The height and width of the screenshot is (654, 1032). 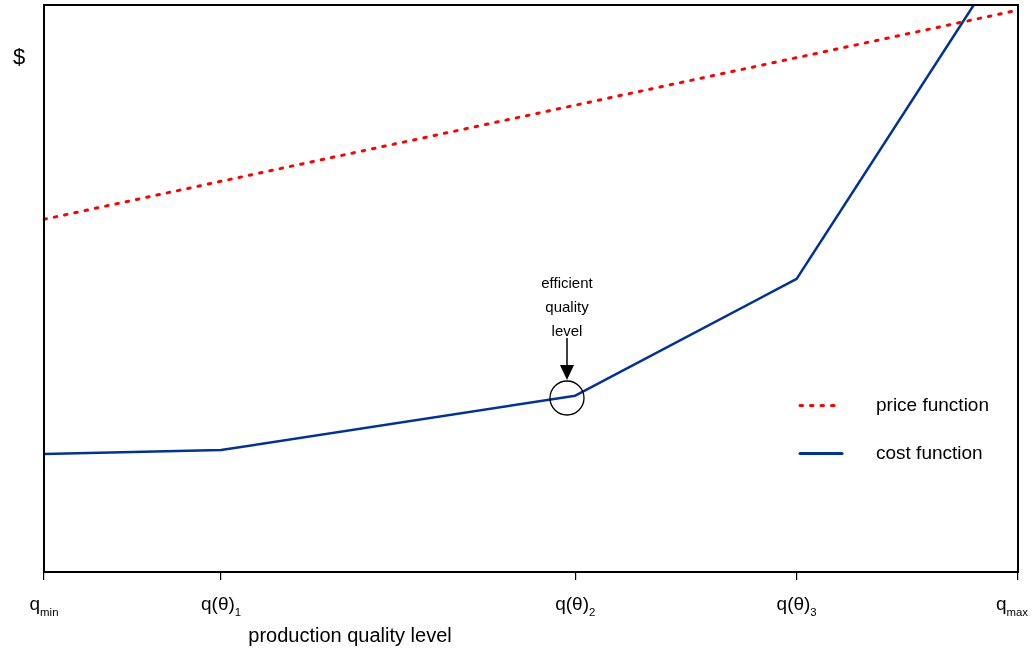 I want to click on legend-label: price function, so click(x=933, y=404).